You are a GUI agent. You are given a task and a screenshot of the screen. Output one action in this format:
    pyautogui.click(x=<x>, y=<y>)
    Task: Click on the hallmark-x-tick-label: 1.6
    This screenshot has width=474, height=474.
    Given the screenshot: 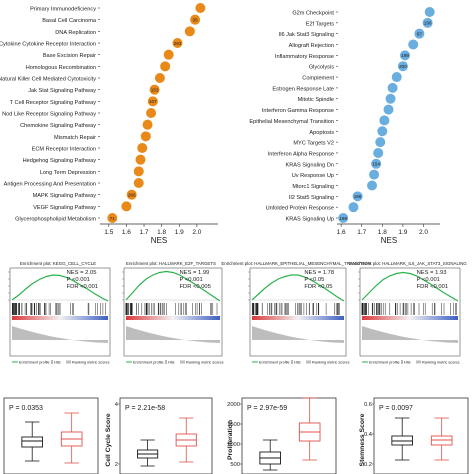 What is the action you would take?
    pyautogui.click(x=341, y=232)
    